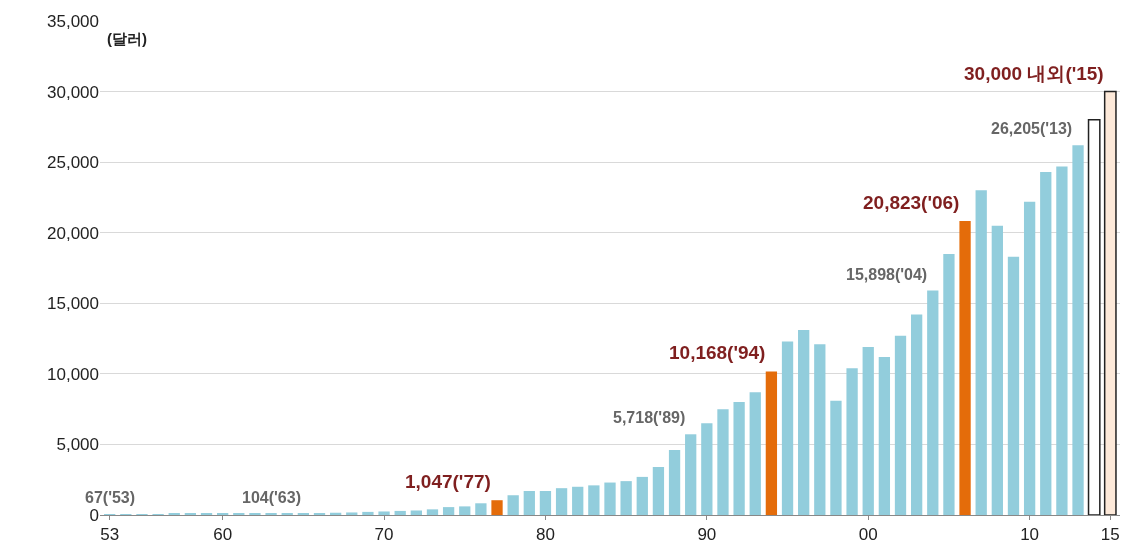 The image size is (1135, 556). Describe the element at coordinates (1034, 73) in the screenshot. I see `annotation: 30,000 내외('15)` at that location.